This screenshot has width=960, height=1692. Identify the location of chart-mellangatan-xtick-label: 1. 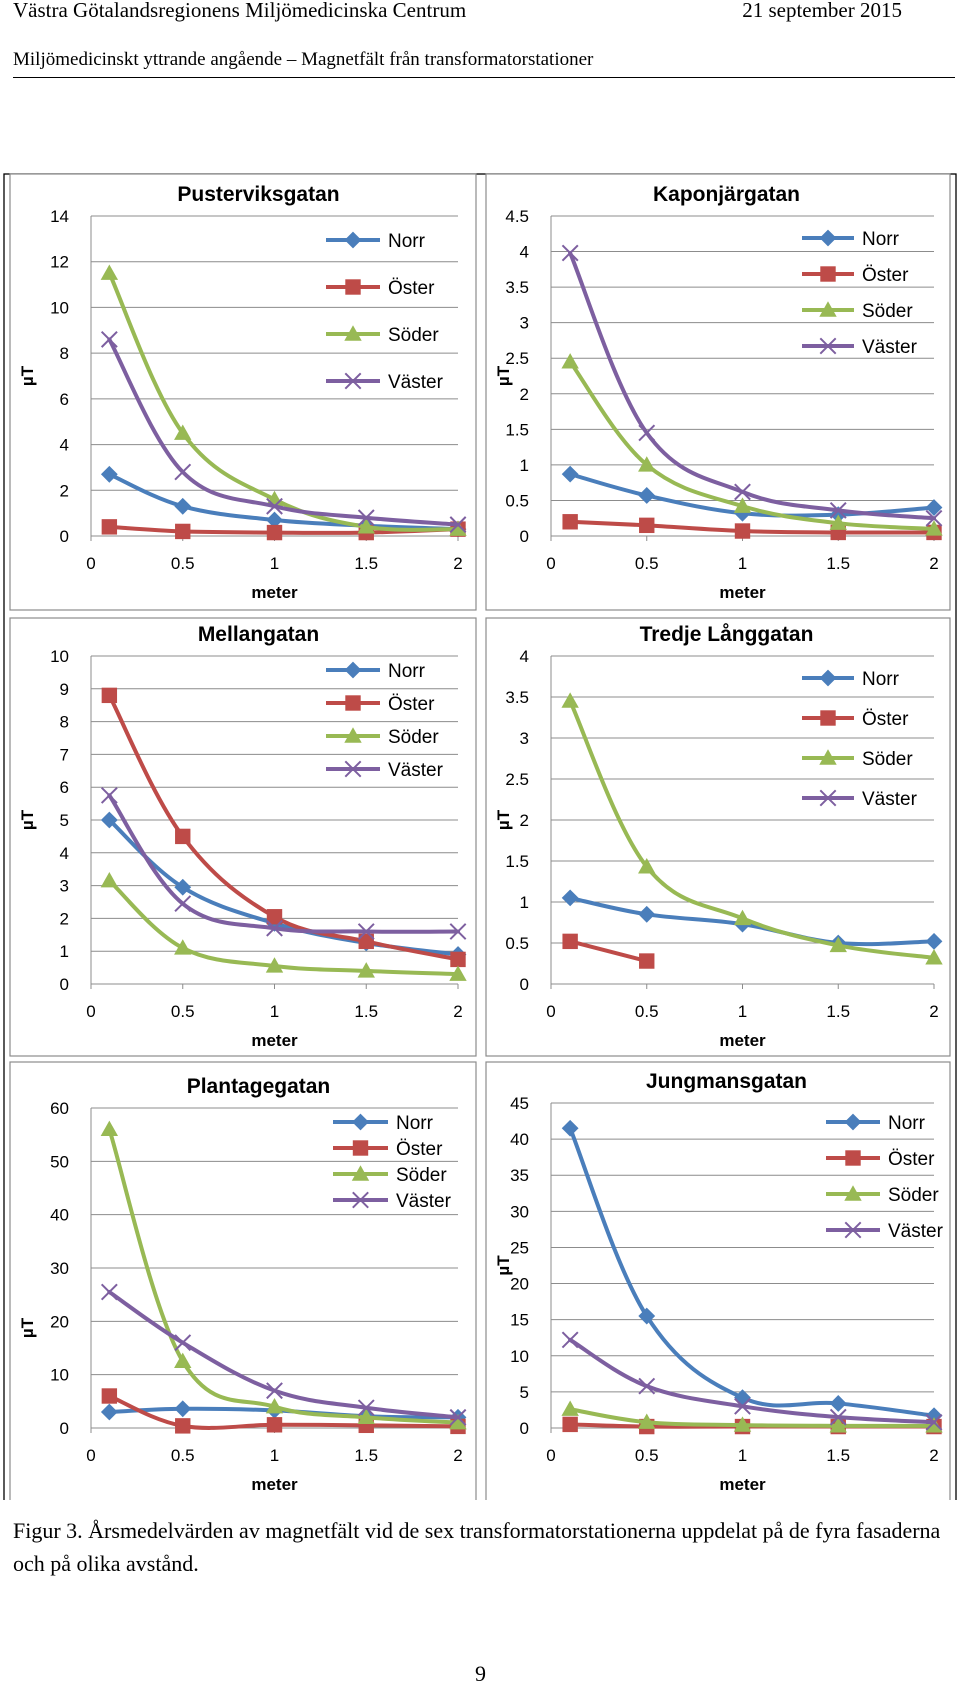
(274, 1011).